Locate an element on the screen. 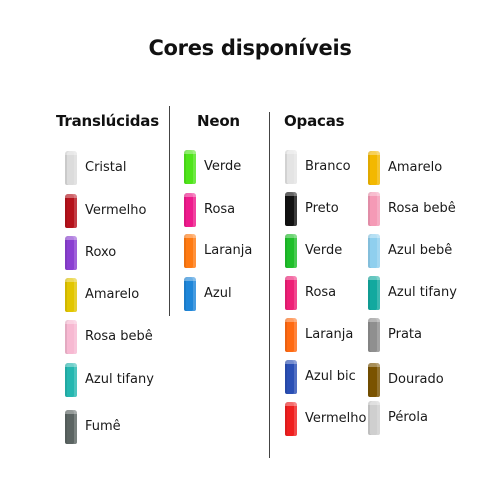 The image size is (500, 500). color-label: Azul bebê is located at coordinates (420, 250).